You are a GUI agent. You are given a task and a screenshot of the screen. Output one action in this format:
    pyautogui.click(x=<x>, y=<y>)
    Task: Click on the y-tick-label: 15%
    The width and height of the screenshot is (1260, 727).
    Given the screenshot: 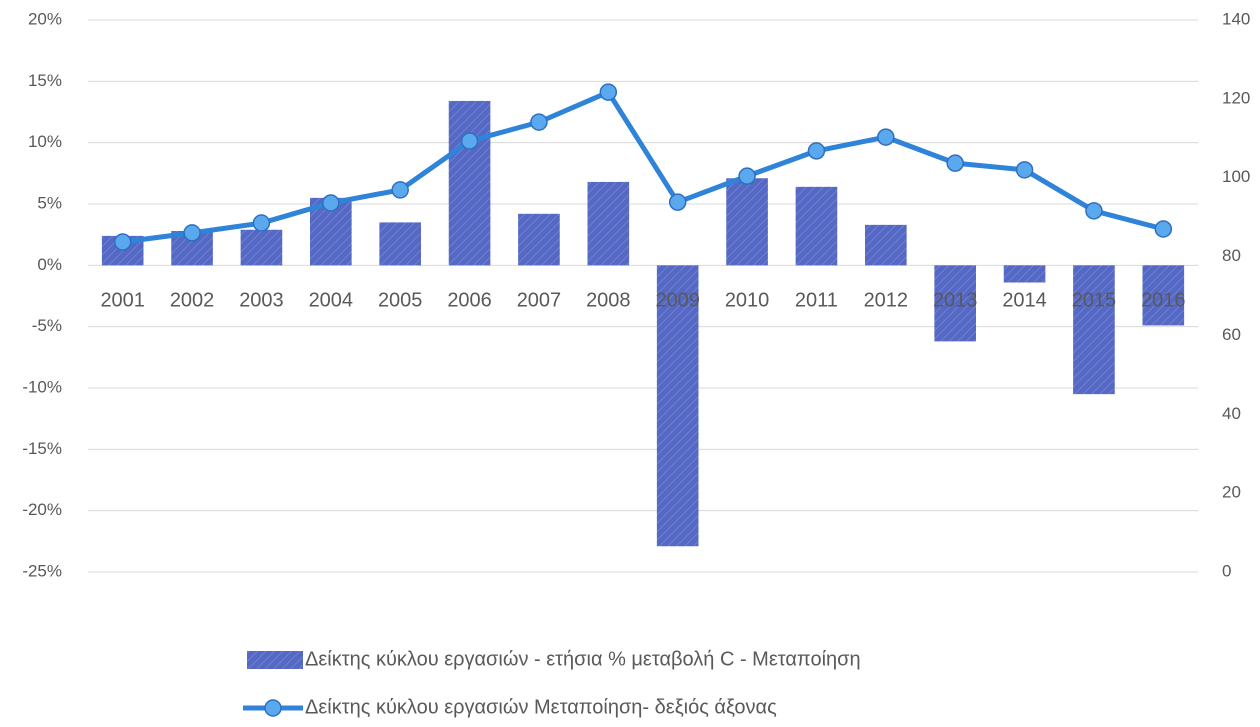 What is the action you would take?
    pyautogui.click(x=45, y=80)
    